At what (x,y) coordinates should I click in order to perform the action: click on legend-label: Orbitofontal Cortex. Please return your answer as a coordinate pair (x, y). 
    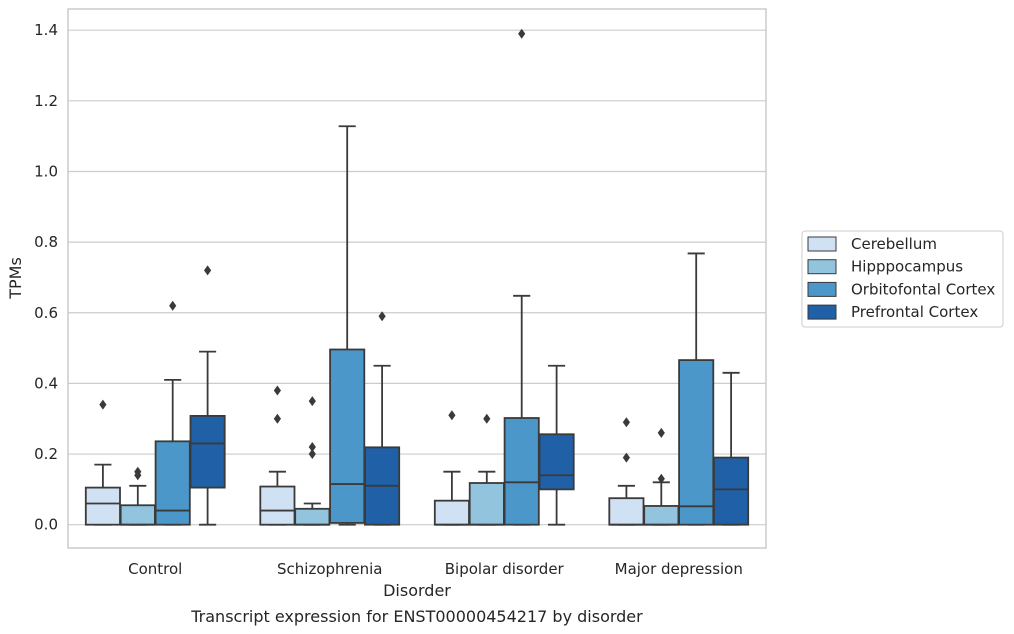
    Looking at the image, I should click on (923, 289).